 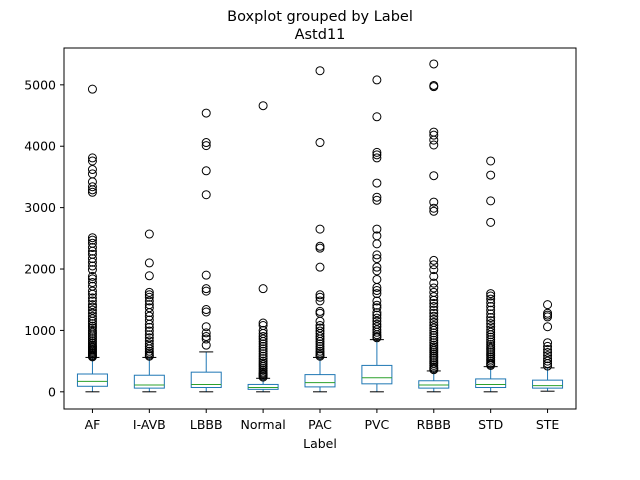 I want to click on x-tick-label: AF, so click(x=93, y=424).